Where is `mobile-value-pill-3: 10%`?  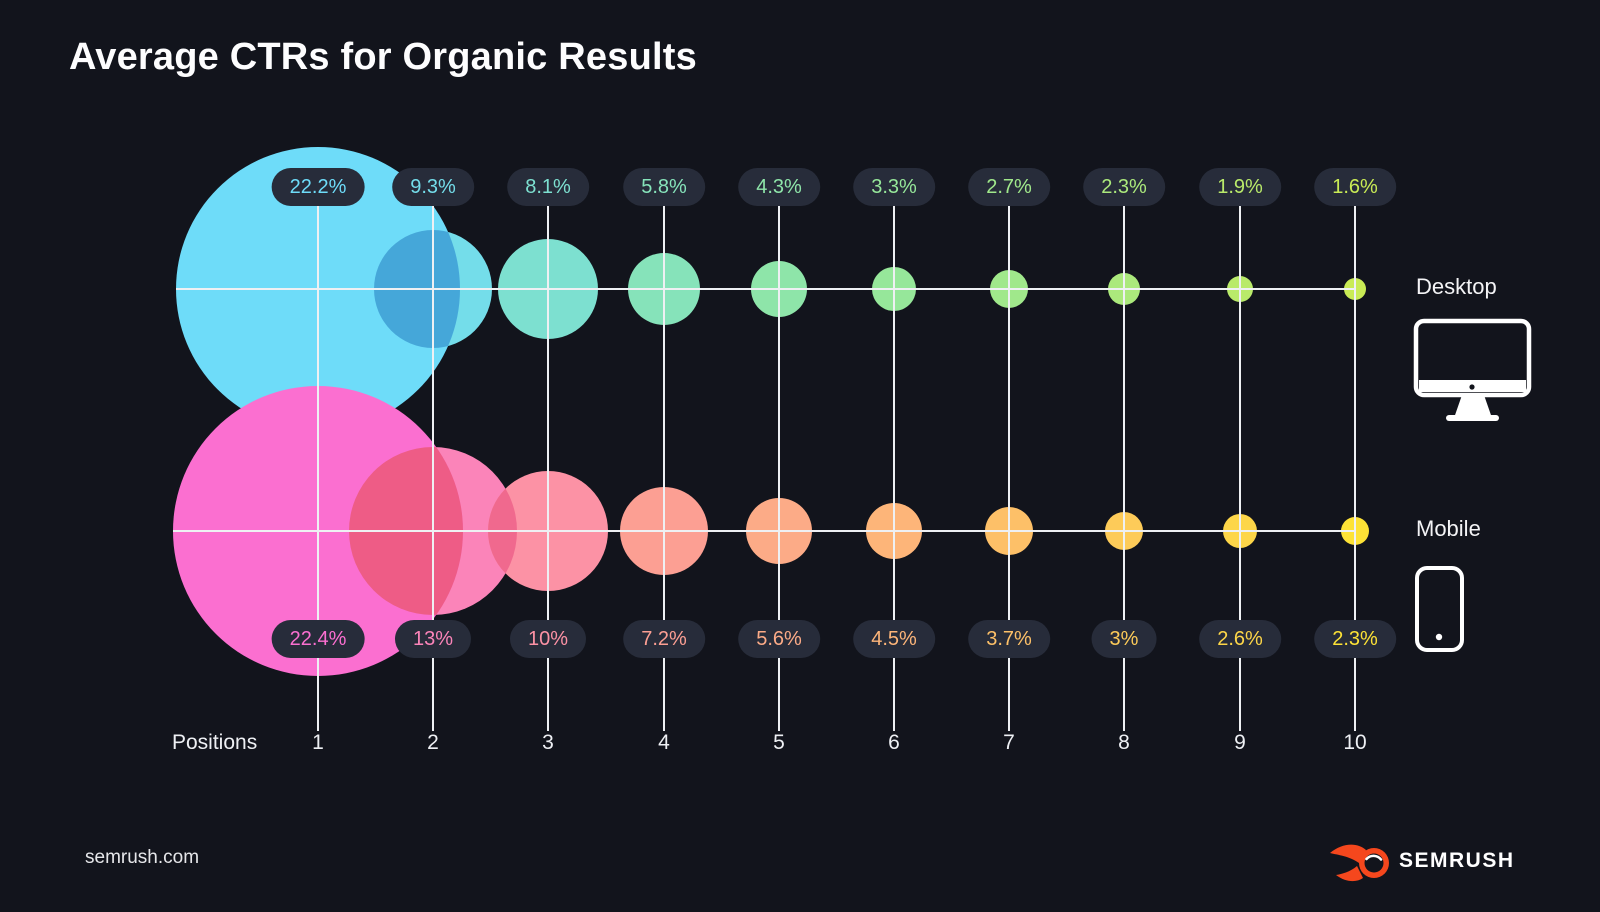
mobile-value-pill-3: 10% is located at coordinates (548, 639).